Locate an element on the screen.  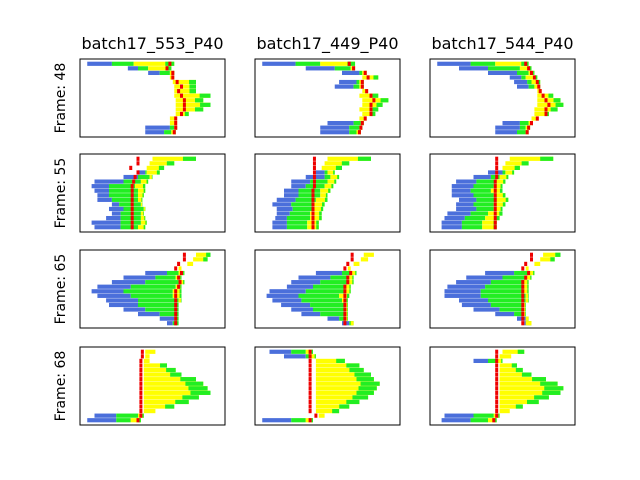
panel-frame is located at coordinates (152, 386).